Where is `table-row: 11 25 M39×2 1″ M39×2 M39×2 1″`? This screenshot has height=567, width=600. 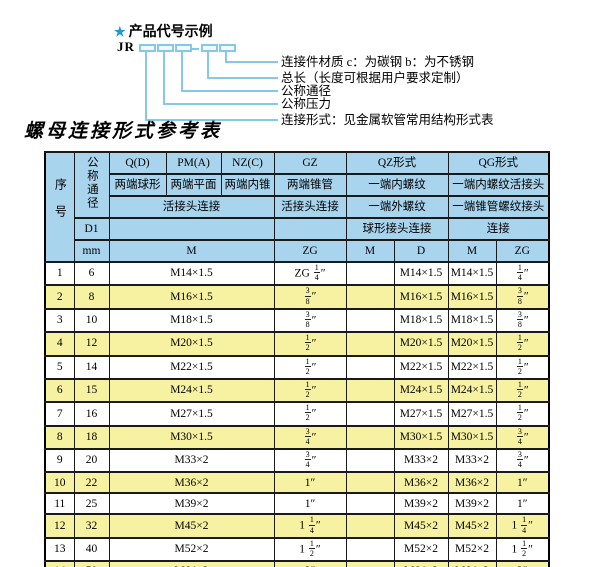
table-row: 11 25 M39×2 1″ M39×2 M39×2 1″ is located at coordinates (297, 504).